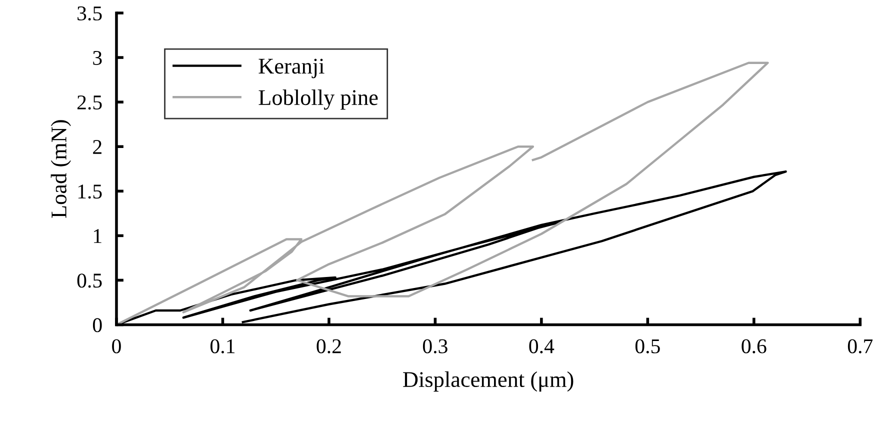  What do you see at coordinates (754, 346) in the screenshot?
I see `x-tick-label: 0.6` at bounding box center [754, 346].